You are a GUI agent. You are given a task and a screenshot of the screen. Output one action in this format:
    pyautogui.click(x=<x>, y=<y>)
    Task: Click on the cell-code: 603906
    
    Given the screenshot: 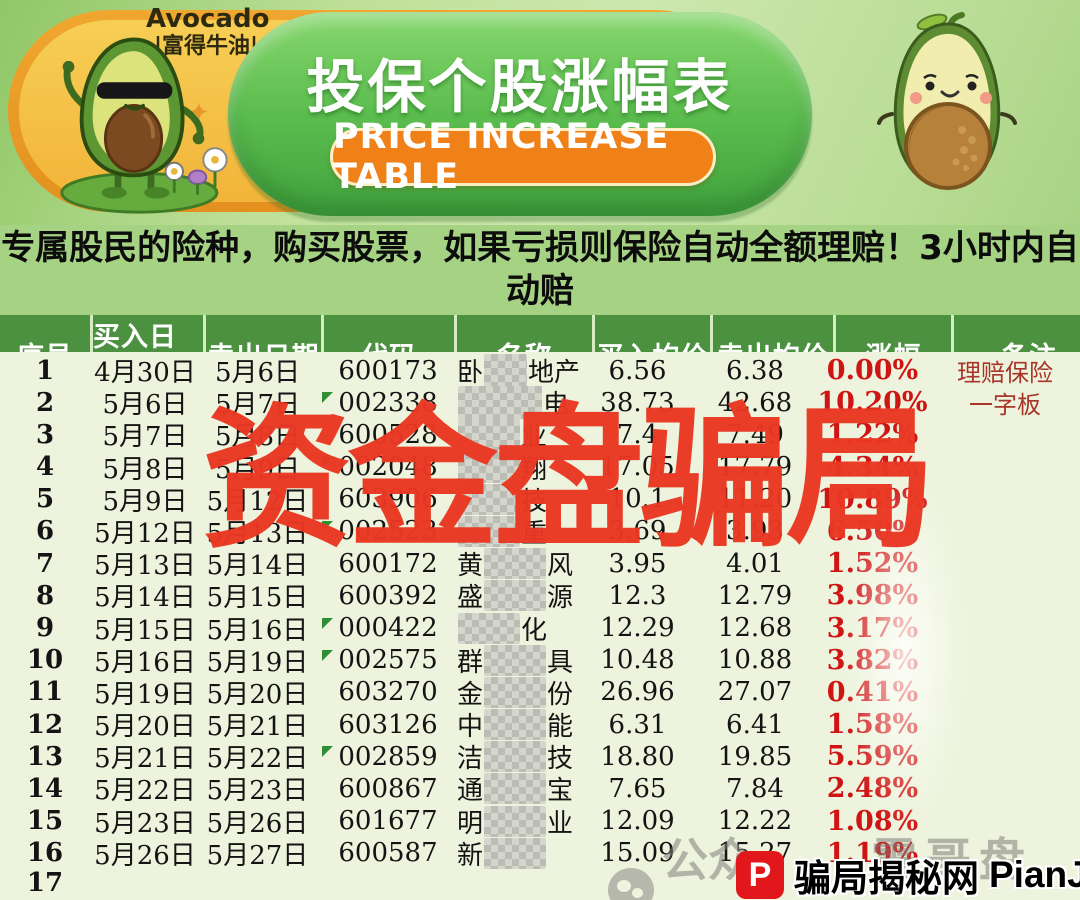 What is the action you would take?
    pyautogui.click(x=380, y=499)
    